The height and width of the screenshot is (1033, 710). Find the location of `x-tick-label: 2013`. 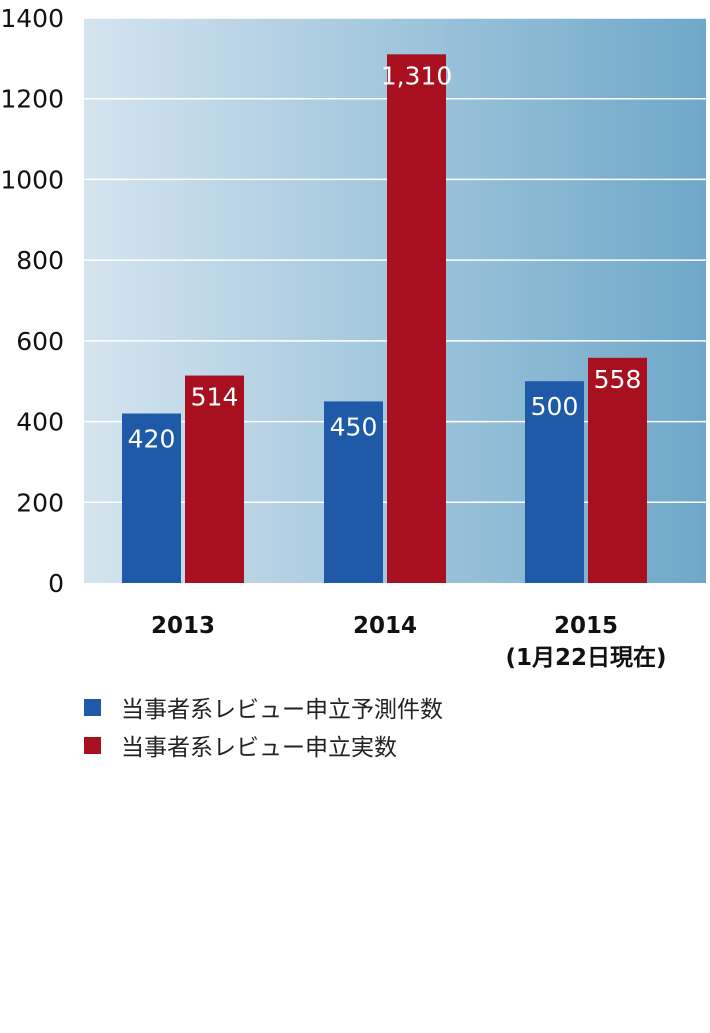

x-tick-label: 2013 is located at coordinates (183, 626).